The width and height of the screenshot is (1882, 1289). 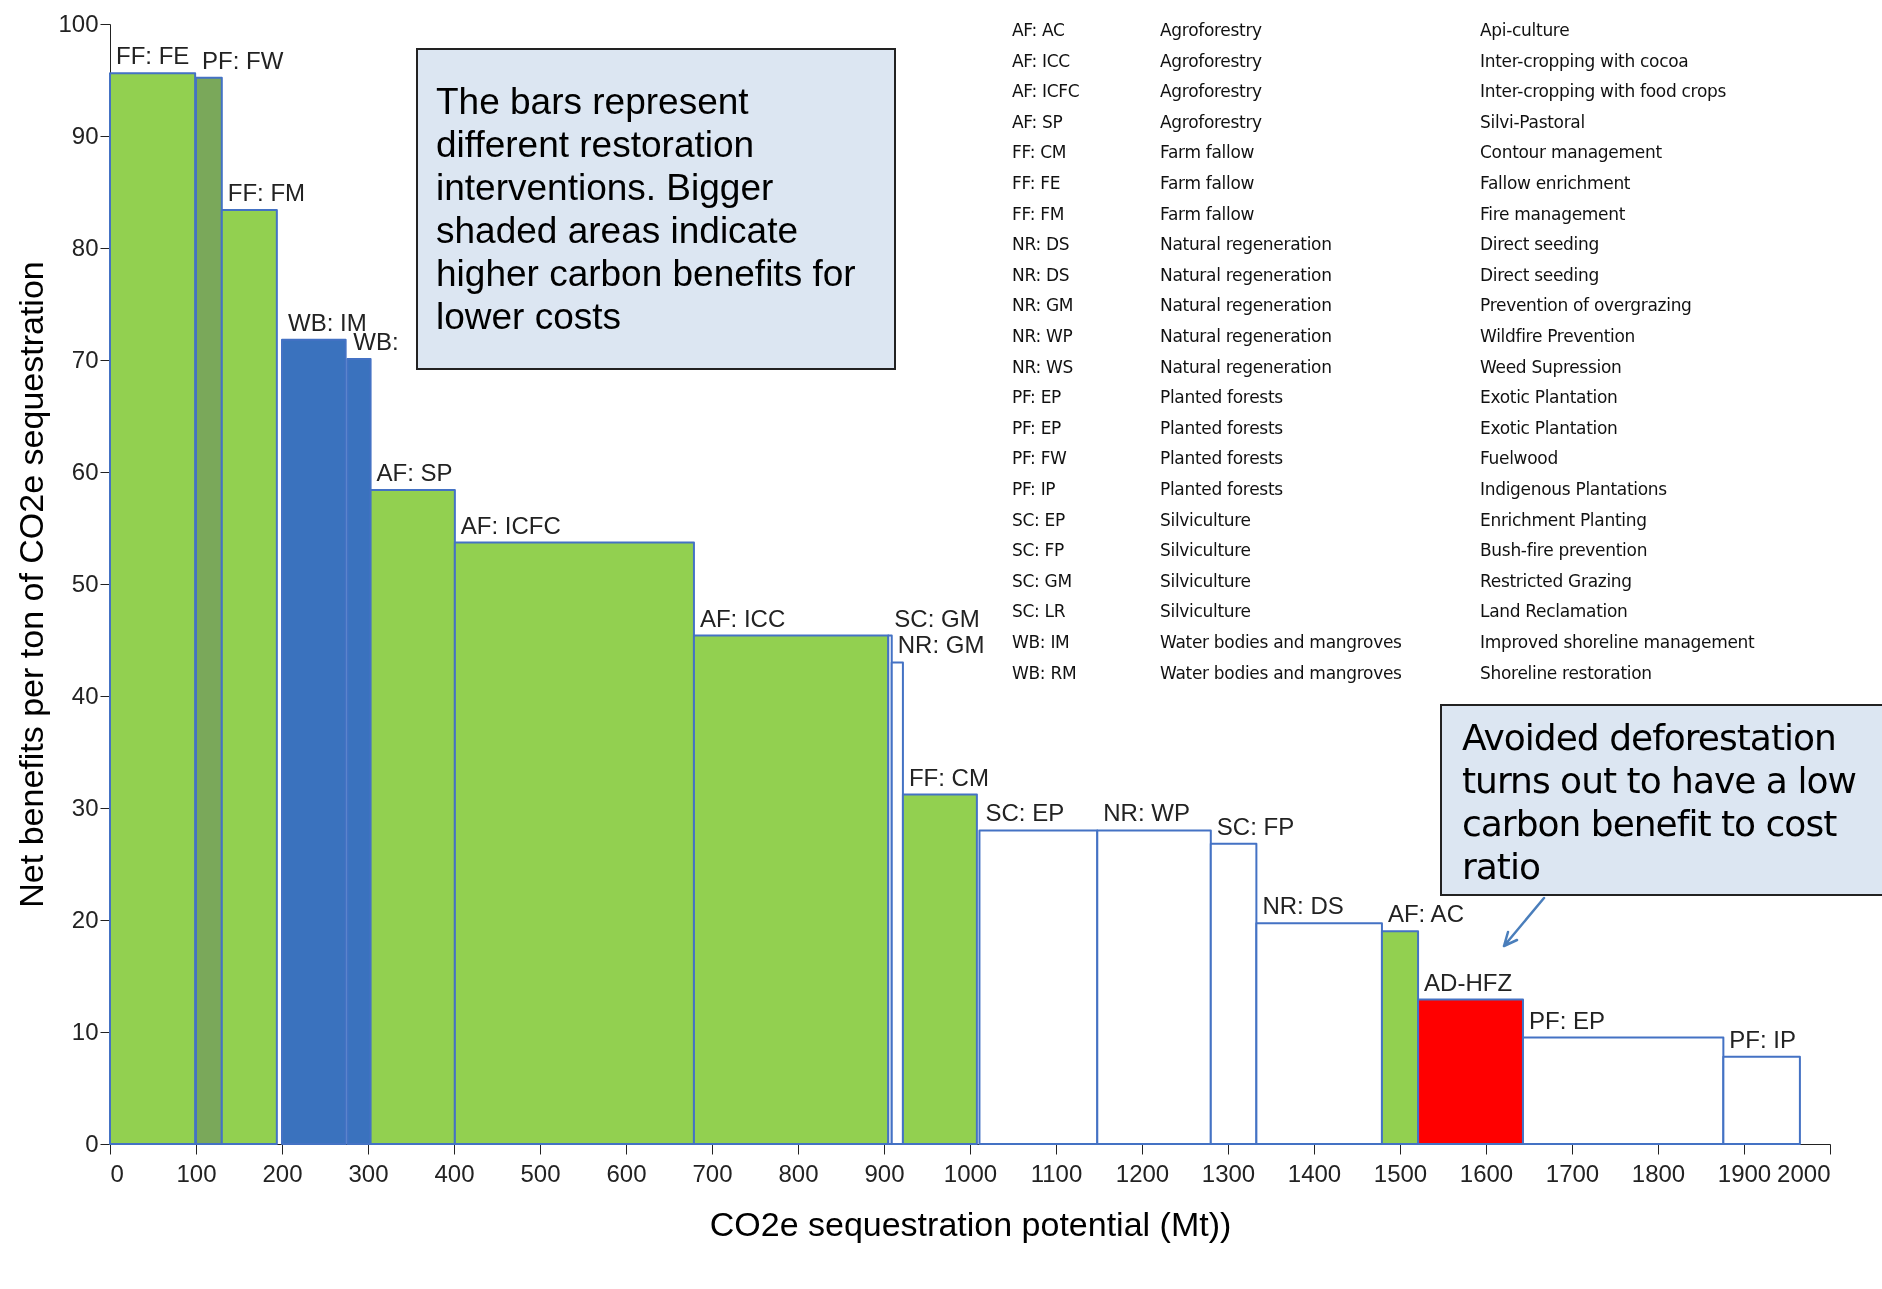 What do you see at coordinates (1763, 1039) in the screenshot?
I see `series-label: PF: IP` at bounding box center [1763, 1039].